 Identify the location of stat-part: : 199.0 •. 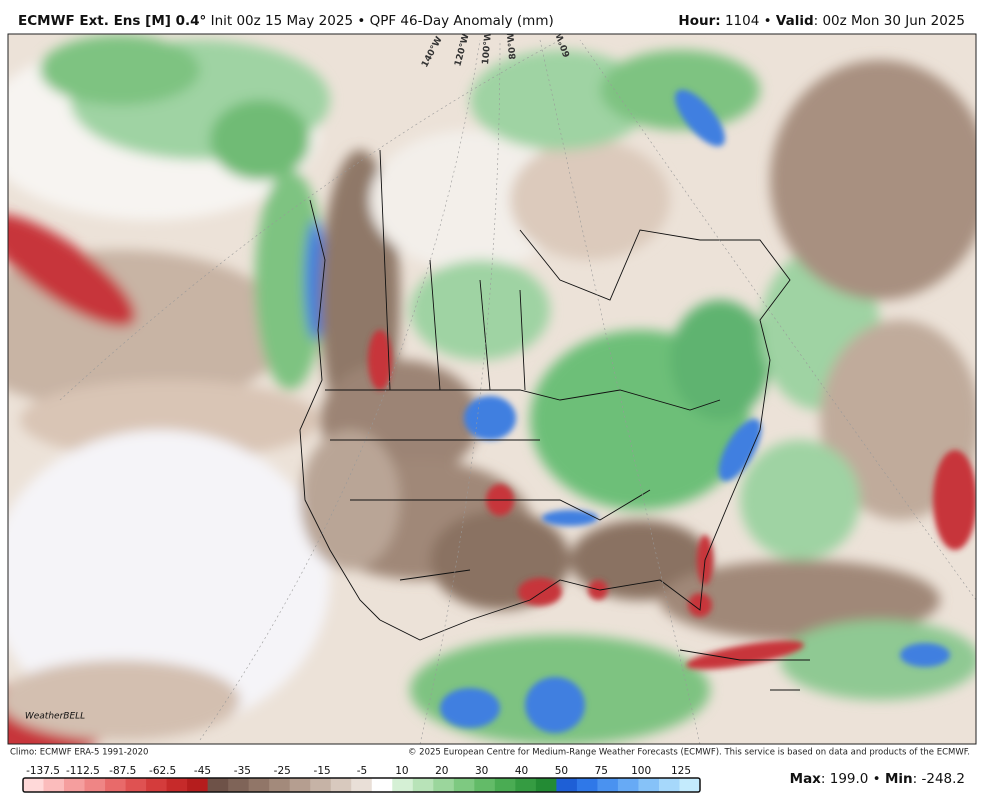
(853, 779).